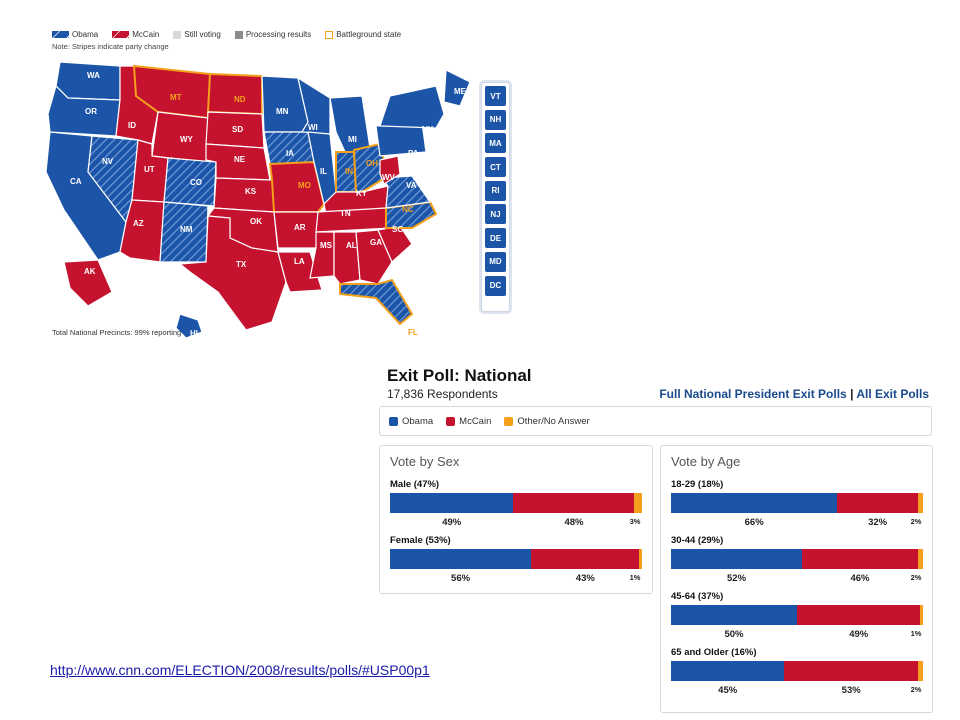 The image size is (960, 720). Describe the element at coordinates (706, 461) in the screenshot. I see `panel-title: Vote by Age` at that location.